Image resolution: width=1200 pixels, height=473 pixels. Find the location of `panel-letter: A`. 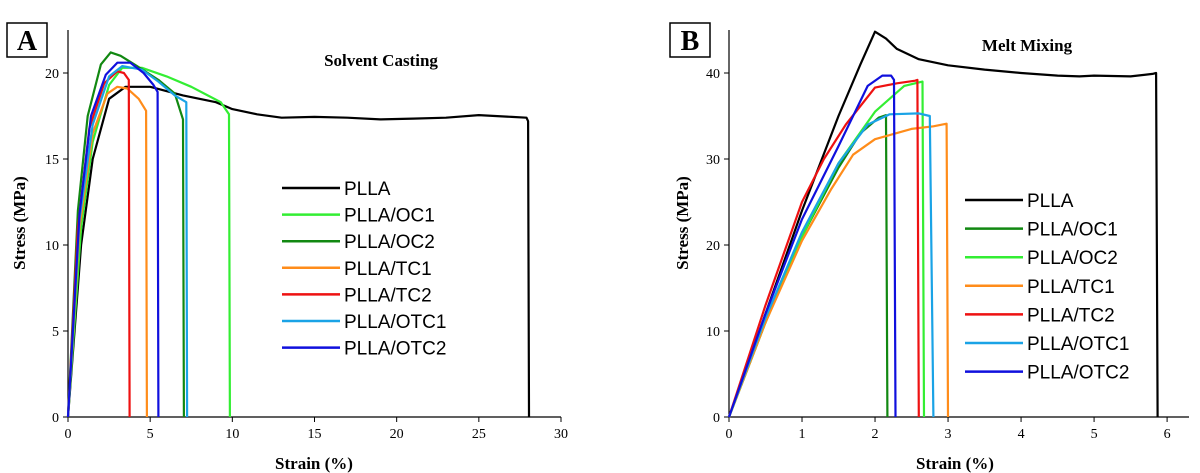

panel-letter: A is located at coordinates (27, 41).